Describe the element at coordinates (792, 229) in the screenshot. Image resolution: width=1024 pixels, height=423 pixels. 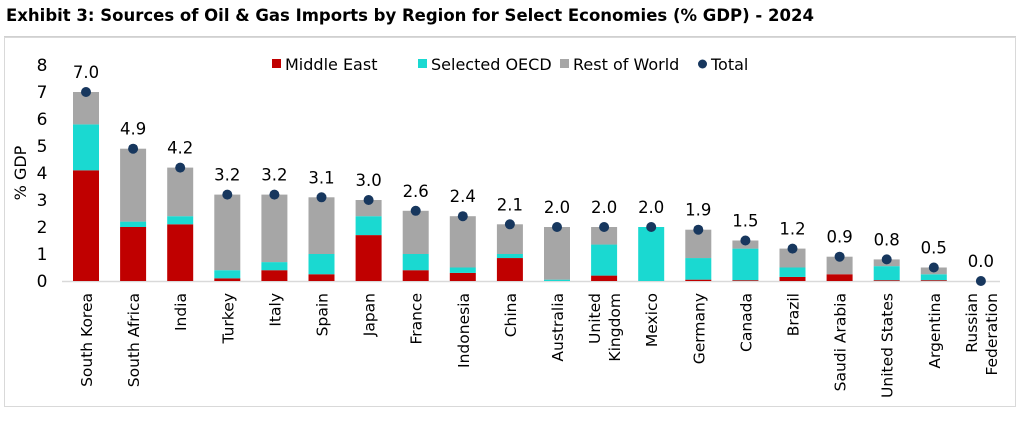
I see `total-data-label: 1.2` at that location.